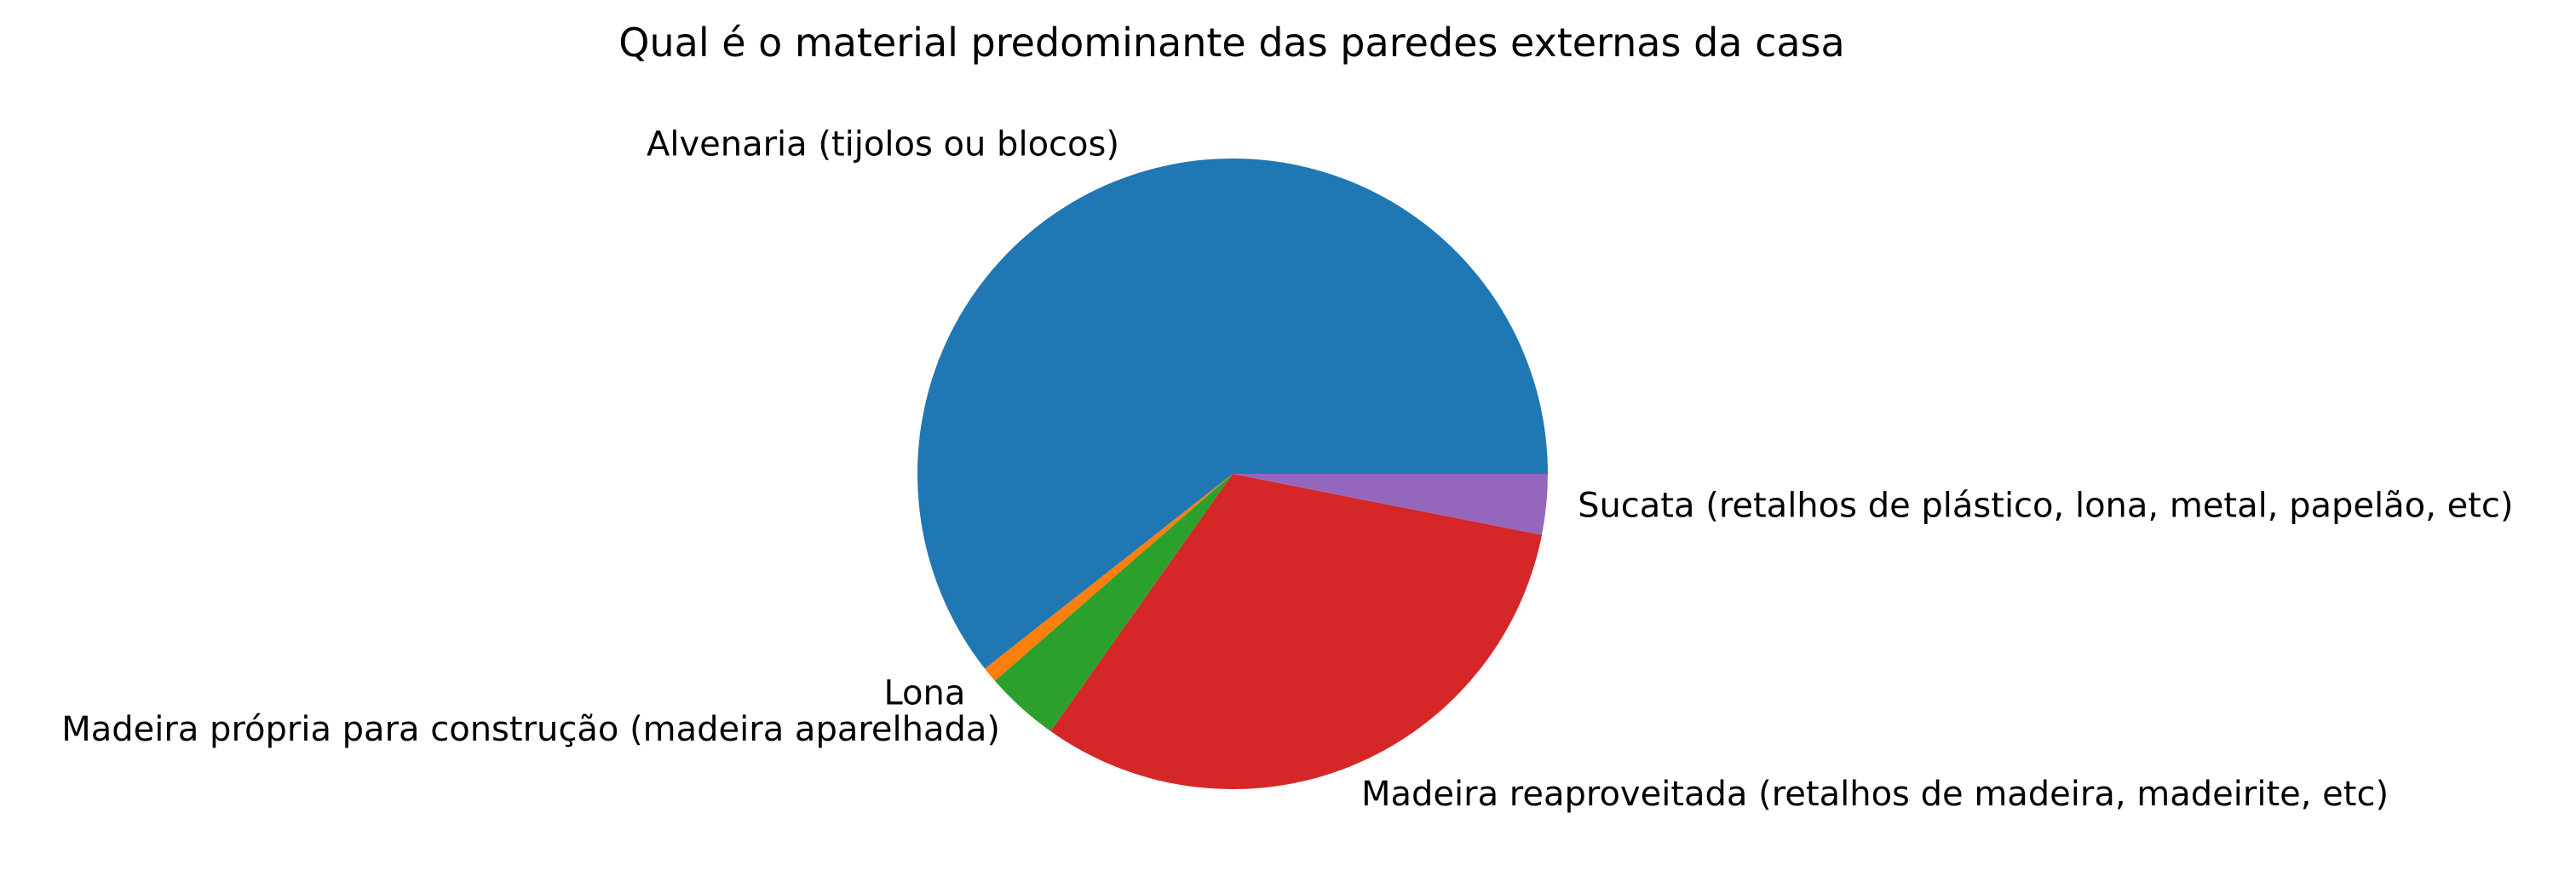 The height and width of the screenshot is (894, 2576). I want to click on pie-slice-madeira-reaproveitada-retalhos-de-madeir, so click(1296, 631).